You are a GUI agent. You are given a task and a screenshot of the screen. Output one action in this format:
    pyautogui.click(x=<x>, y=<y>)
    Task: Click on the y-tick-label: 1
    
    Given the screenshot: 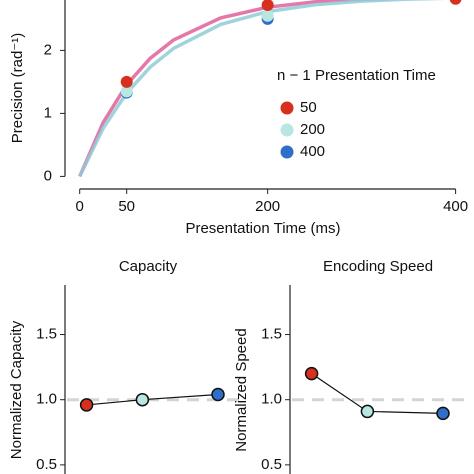 What is the action you would take?
    pyautogui.click(x=48, y=112)
    